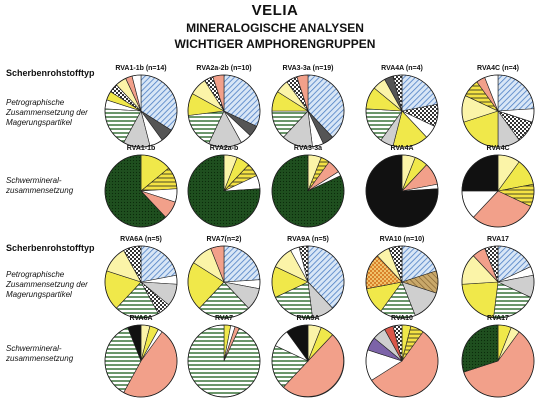  What do you see at coordinates (402, 318) in the screenshot?
I see `pie-label: RVA10` at bounding box center [402, 318].